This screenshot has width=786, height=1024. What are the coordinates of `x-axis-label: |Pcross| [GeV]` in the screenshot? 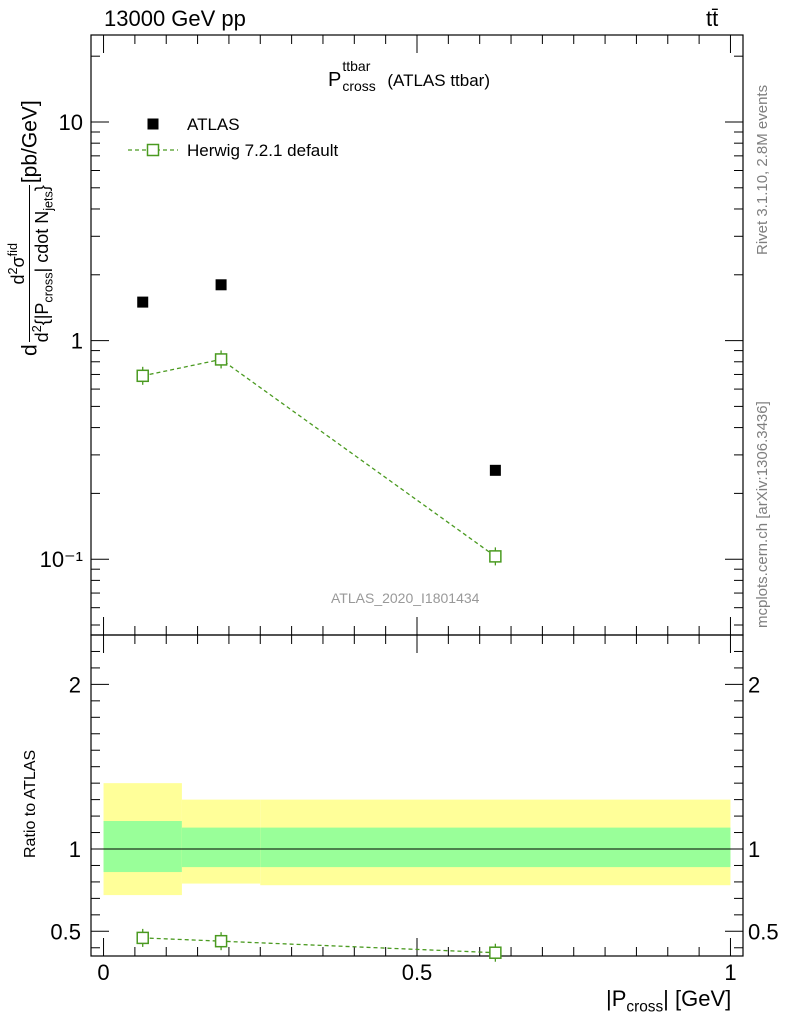 It's located at (669, 1001).